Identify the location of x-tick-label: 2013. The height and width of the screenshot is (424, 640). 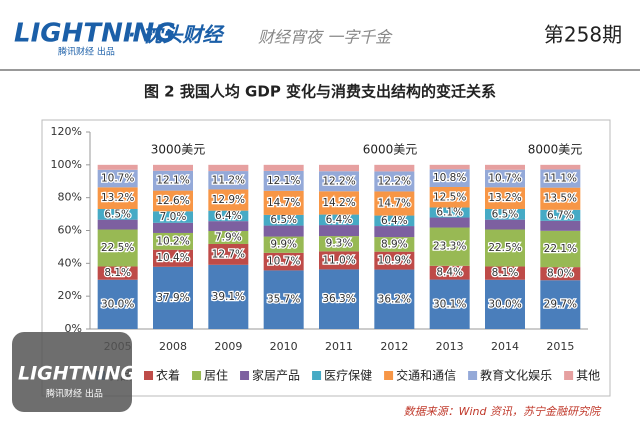
(450, 346).